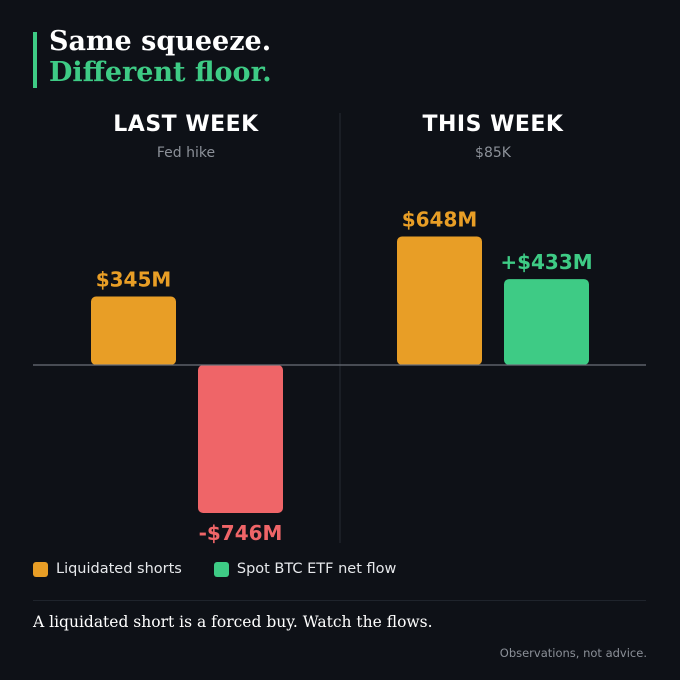  I want to click on legend-item-etf-flow: Spot BTC ETF net flow, so click(305, 569).